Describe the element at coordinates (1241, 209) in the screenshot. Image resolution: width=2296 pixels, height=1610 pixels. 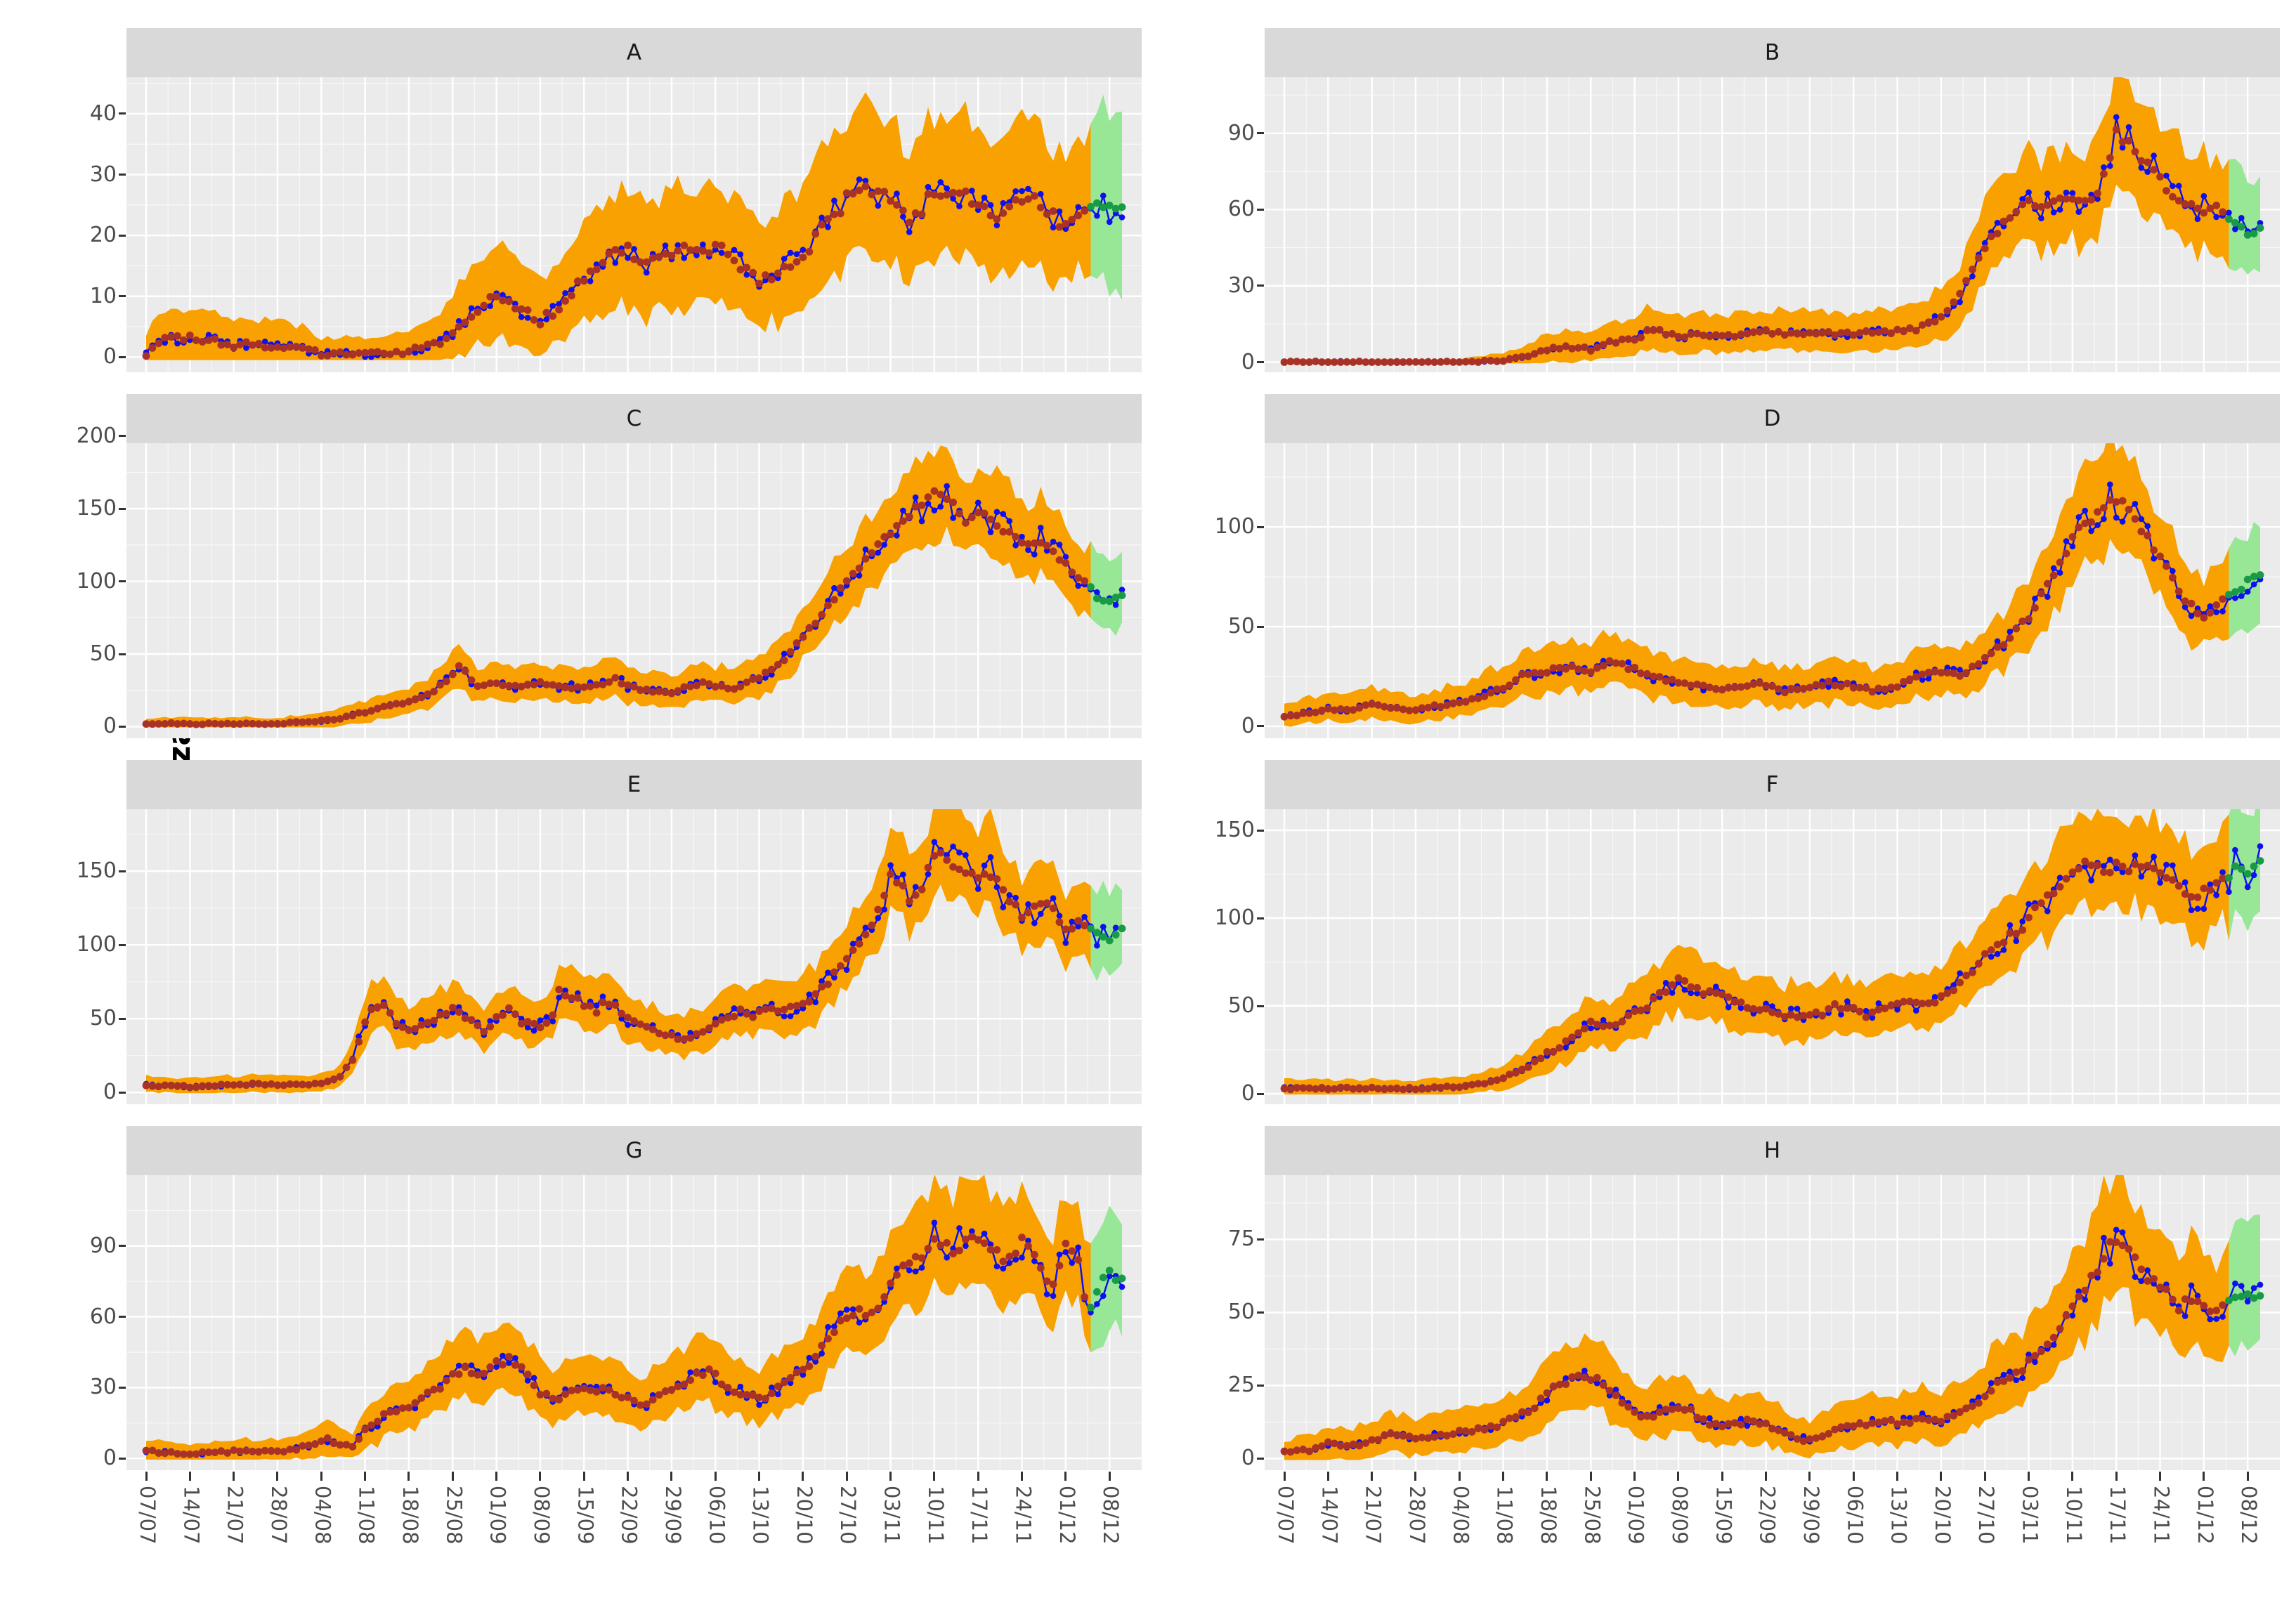
I see `y-tick-label: 60` at that location.